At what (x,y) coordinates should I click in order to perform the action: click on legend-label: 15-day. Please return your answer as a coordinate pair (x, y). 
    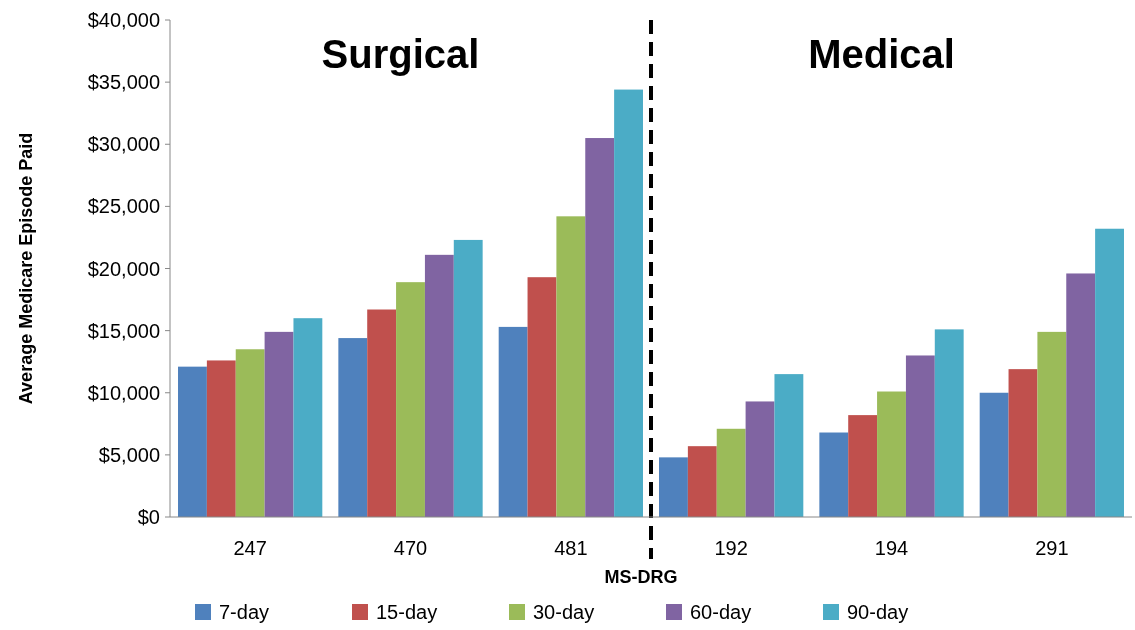
    Looking at the image, I should click on (407, 612).